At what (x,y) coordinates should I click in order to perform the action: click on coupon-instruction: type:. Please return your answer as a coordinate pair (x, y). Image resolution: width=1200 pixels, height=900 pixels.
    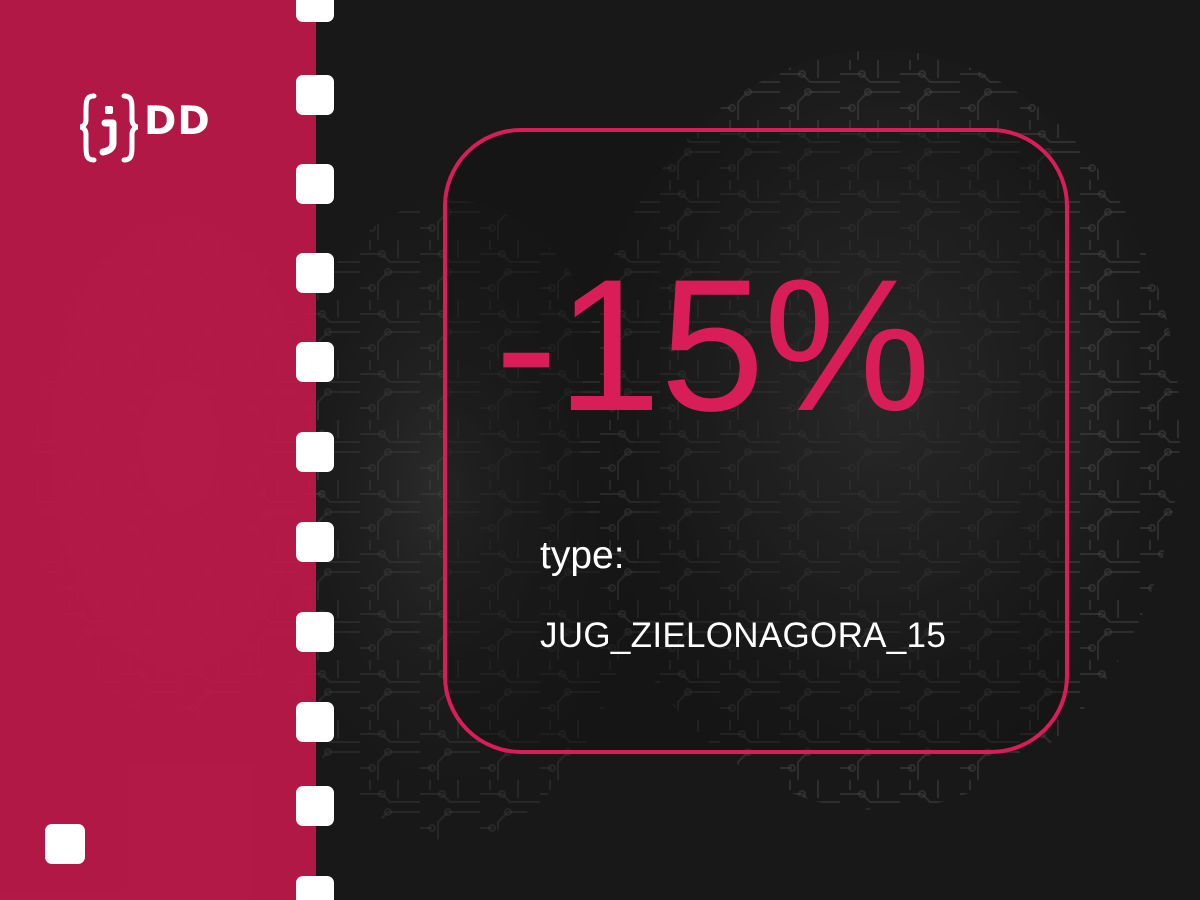
    Looking at the image, I should click on (582, 555).